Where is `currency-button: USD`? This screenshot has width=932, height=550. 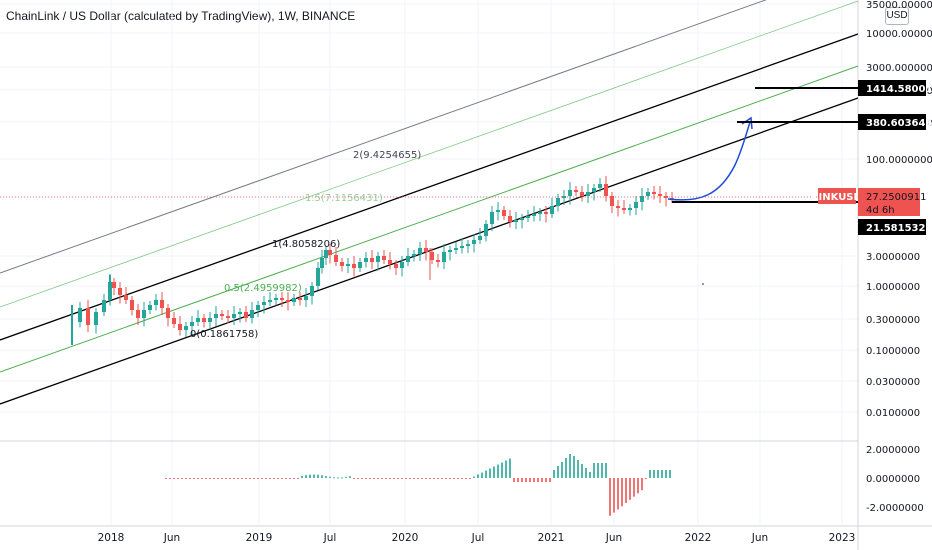 currency-button: USD is located at coordinates (897, 16).